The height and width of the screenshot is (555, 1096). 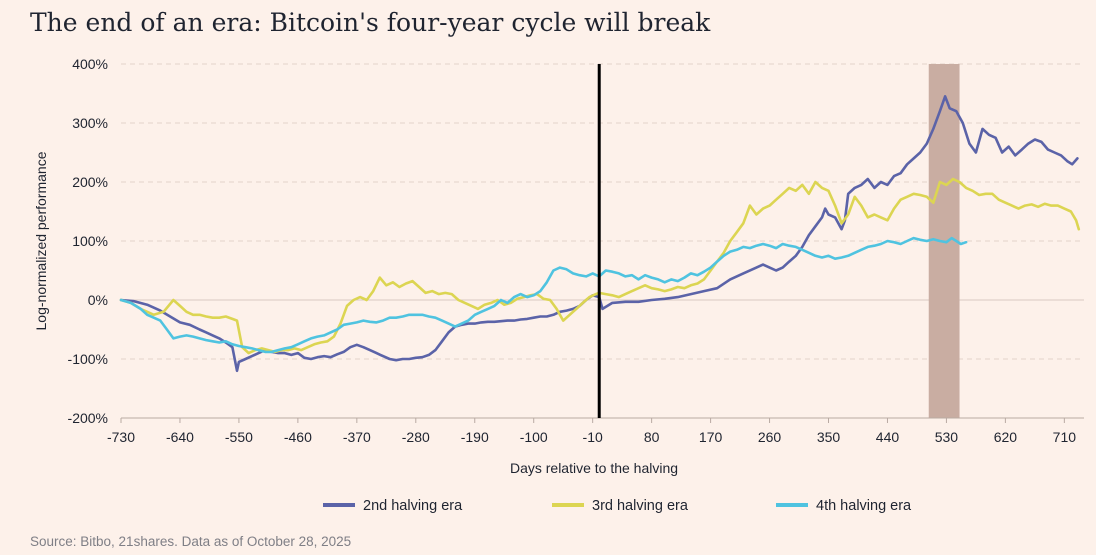 I want to click on y-axis-ticks: -200% -100% 0% 100% 200% 300% 400%, so click(x=88, y=241).